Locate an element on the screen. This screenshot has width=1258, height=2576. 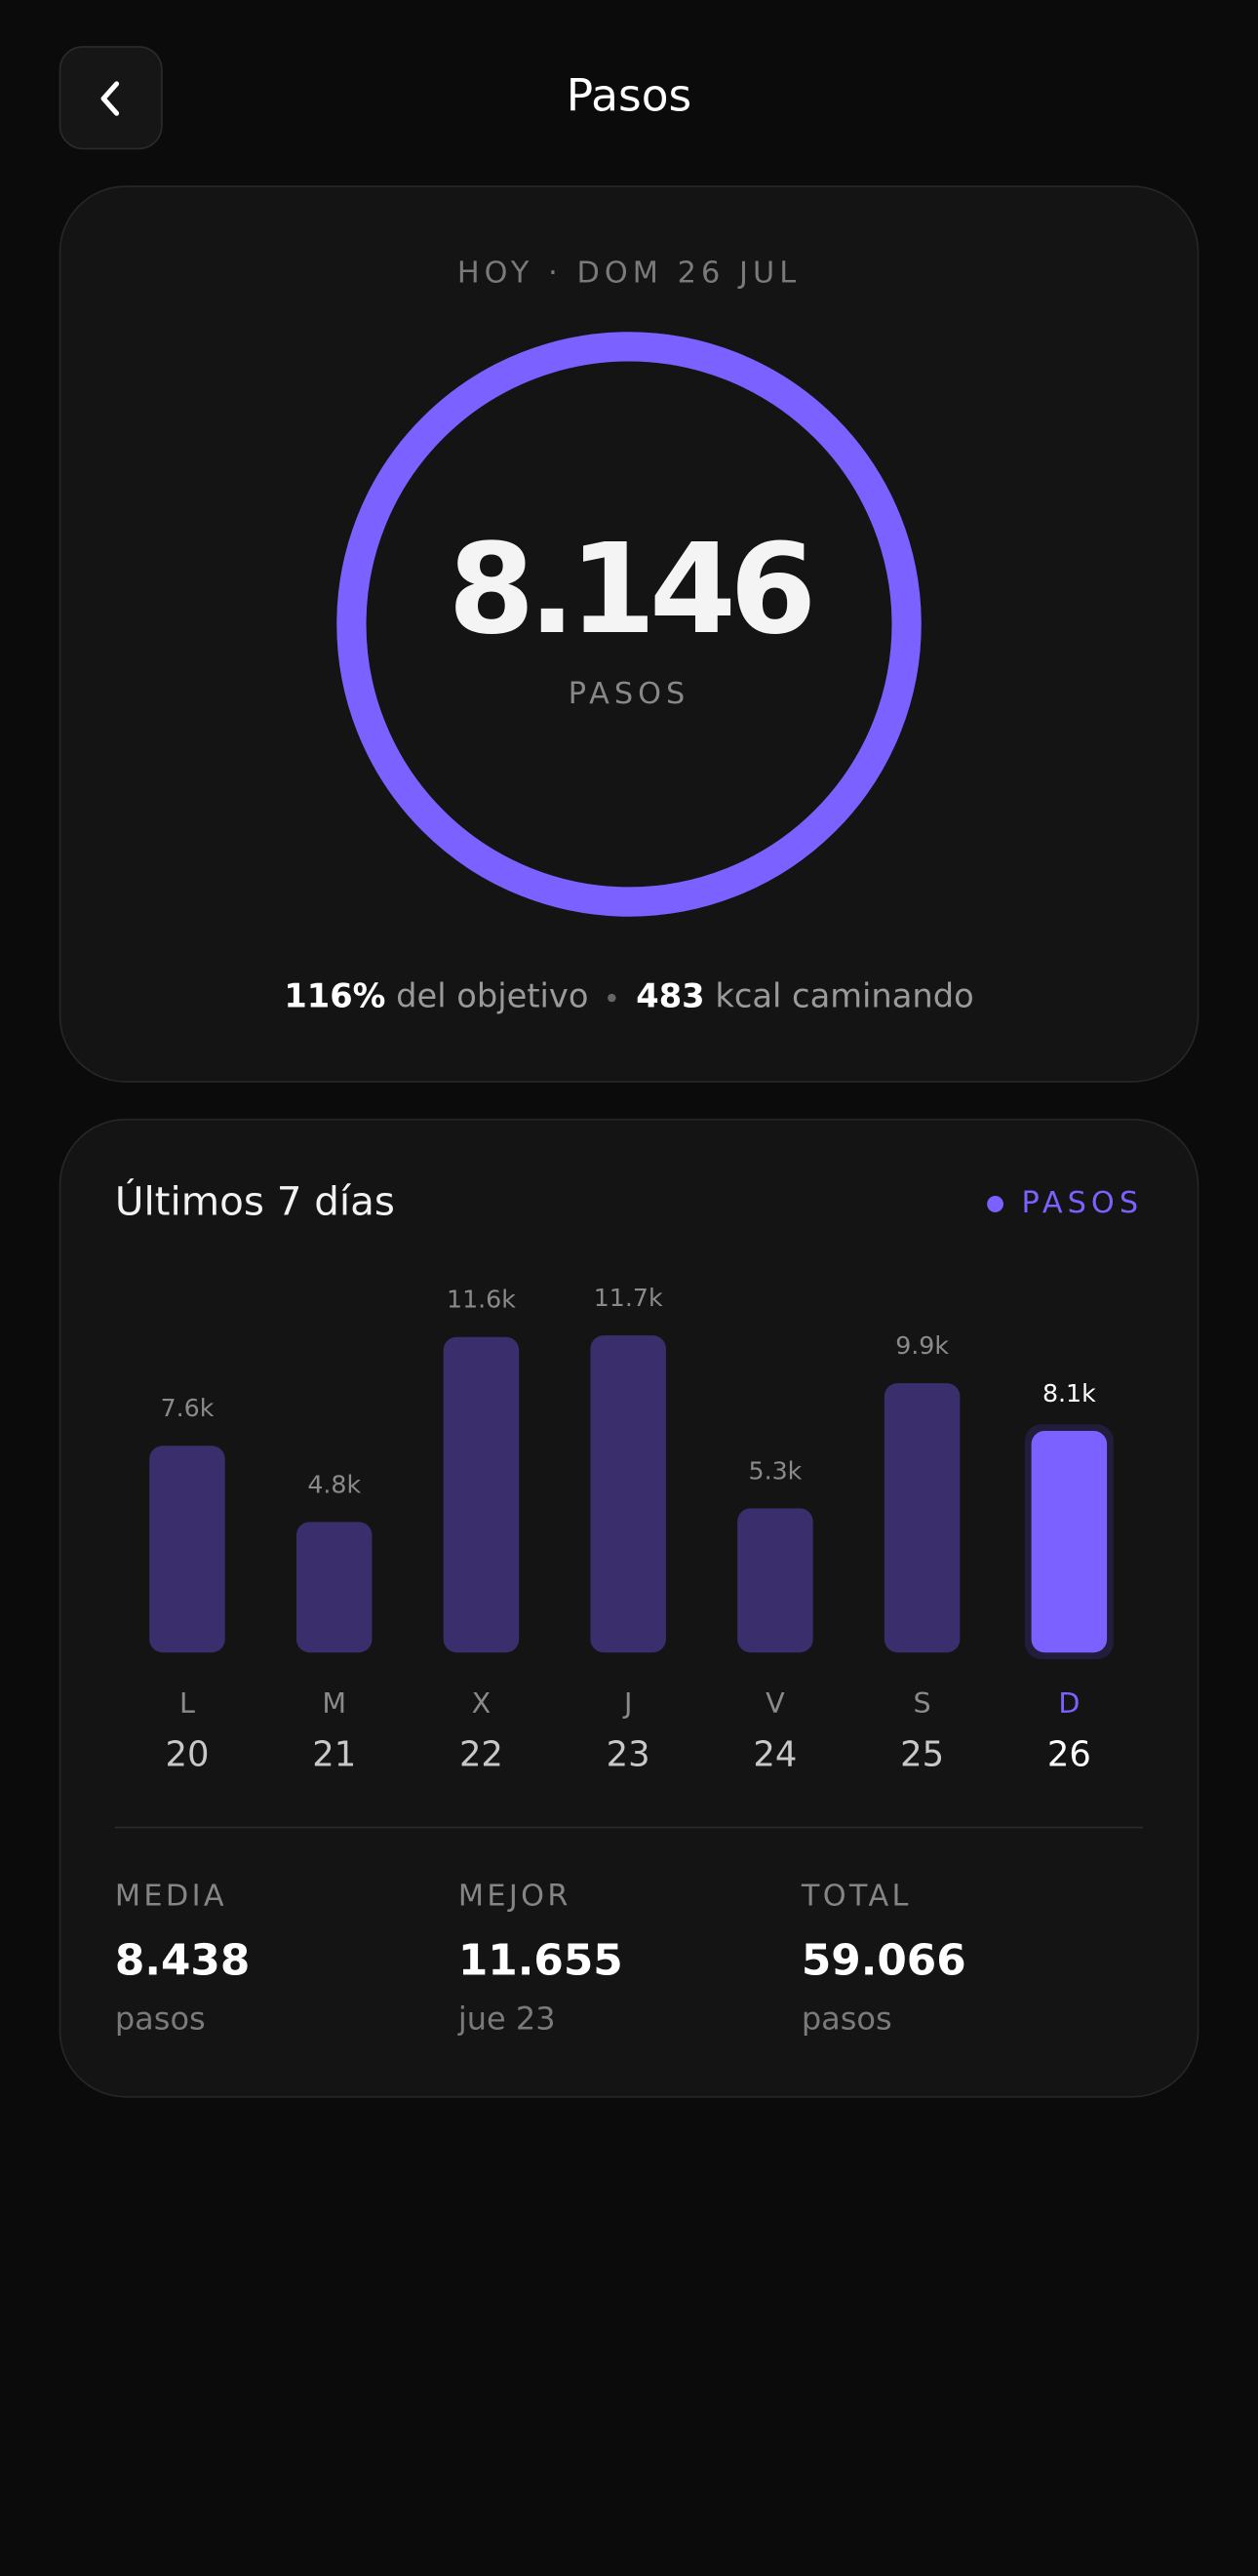
back-button is located at coordinates (111, 98).